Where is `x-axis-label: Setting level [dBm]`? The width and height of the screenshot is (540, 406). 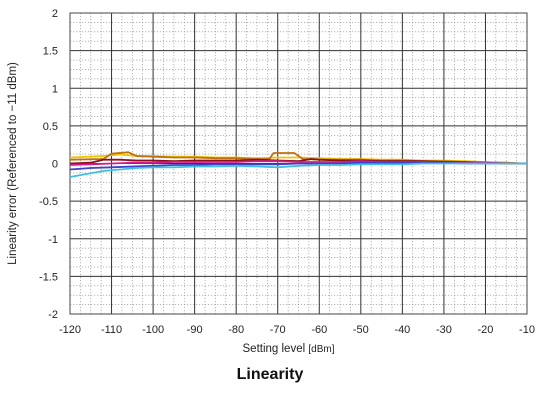
x-axis-label: Setting level [dBm] is located at coordinates (289, 349).